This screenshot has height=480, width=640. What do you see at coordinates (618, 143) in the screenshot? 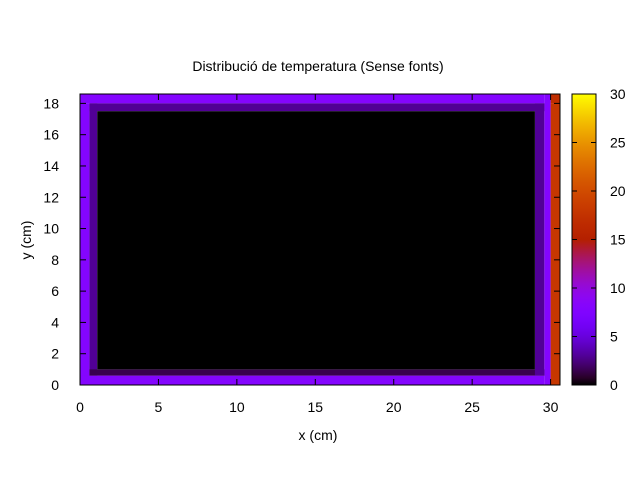
I see `colorbar-tick-label: 25` at bounding box center [618, 143].